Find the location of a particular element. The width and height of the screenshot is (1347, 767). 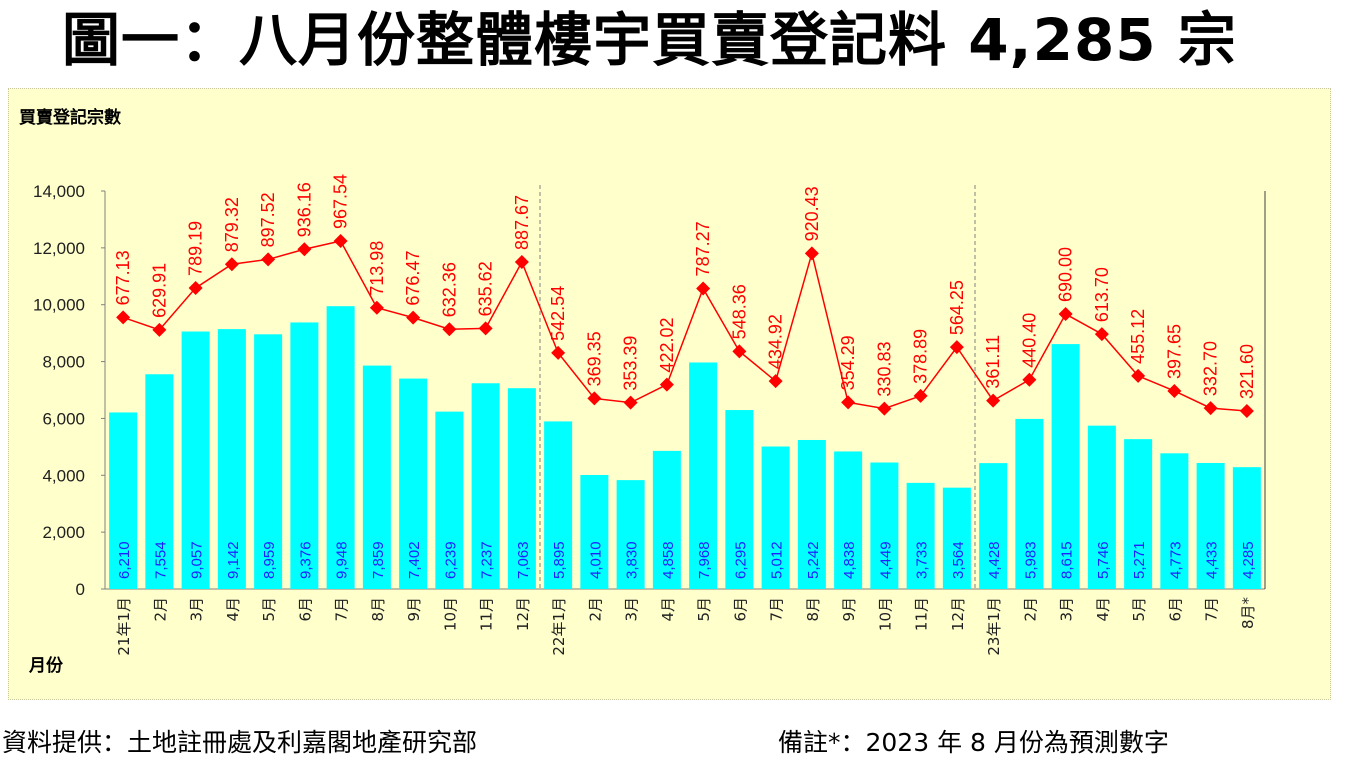

bar-value-label: 5,271 is located at coordinates (1139, 560).